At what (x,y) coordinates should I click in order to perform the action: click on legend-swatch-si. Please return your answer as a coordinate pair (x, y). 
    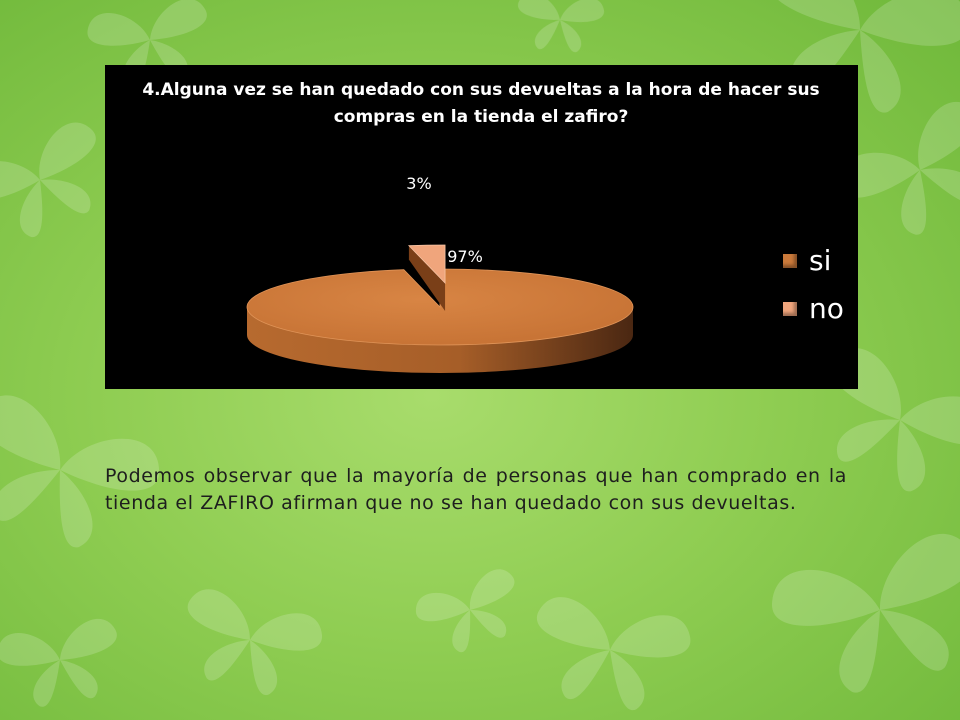
    Looking at the image, I should click on (790, 261).